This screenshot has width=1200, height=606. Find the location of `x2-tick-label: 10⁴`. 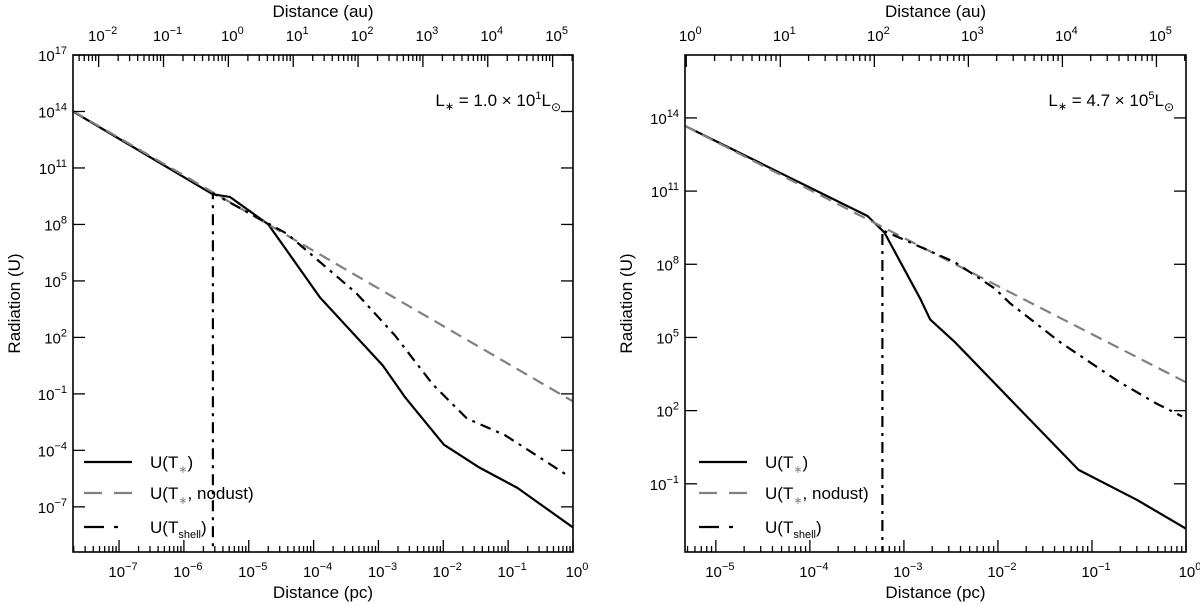

x2-tick-label: 10⁴ is located at coordinates (1066, 35).